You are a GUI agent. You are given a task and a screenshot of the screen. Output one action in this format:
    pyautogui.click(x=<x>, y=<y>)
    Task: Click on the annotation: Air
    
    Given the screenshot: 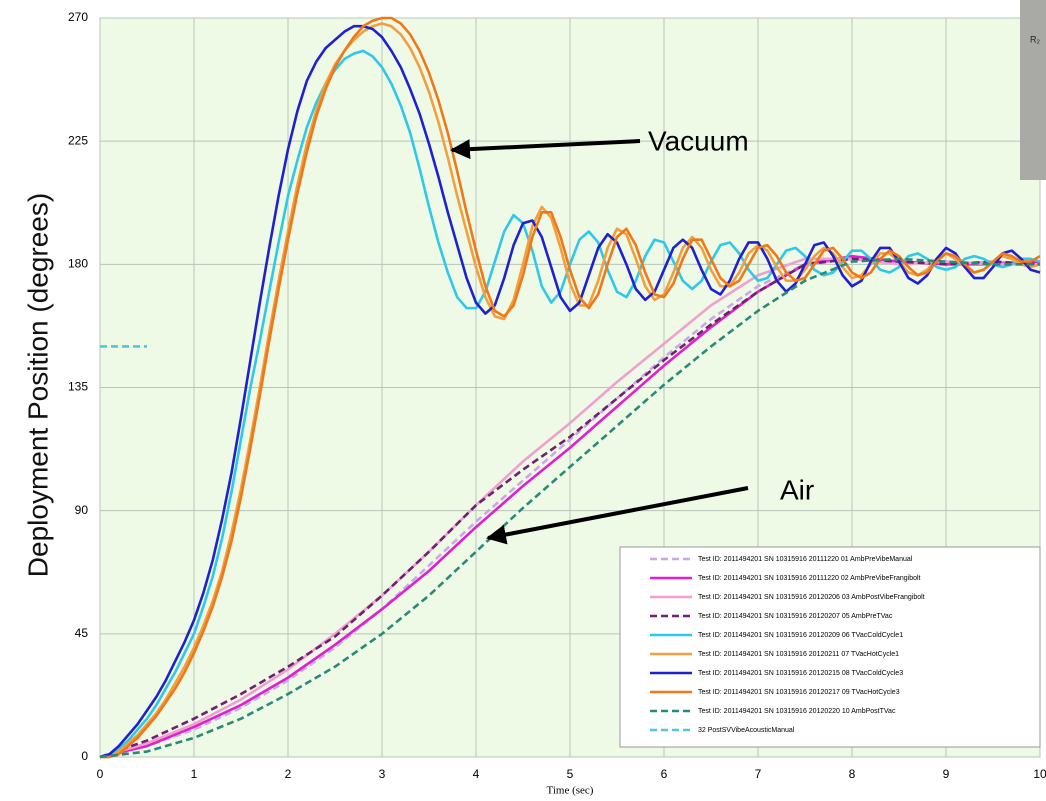 What is the action you would take?
    pyautogui.click(x=797, y=489)
    